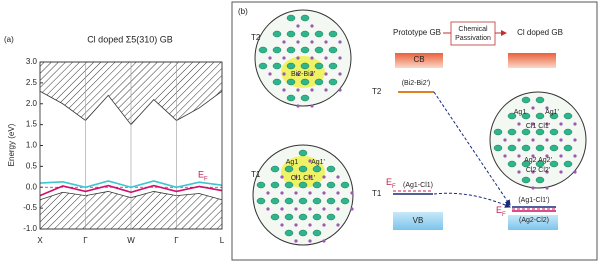 The height and width of the screenshot is (264, 600). What do you see at coordinates (85, 240) in the screenshot?
I see `x-tick-label: Γ` at bounding box center [85, 240].